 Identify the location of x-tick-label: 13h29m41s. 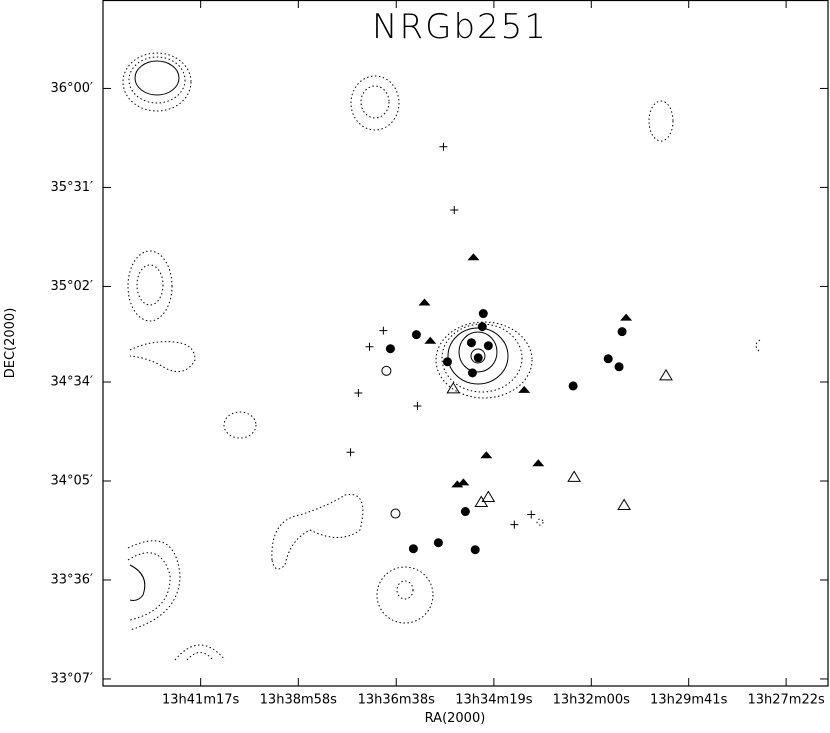
(689, 700).